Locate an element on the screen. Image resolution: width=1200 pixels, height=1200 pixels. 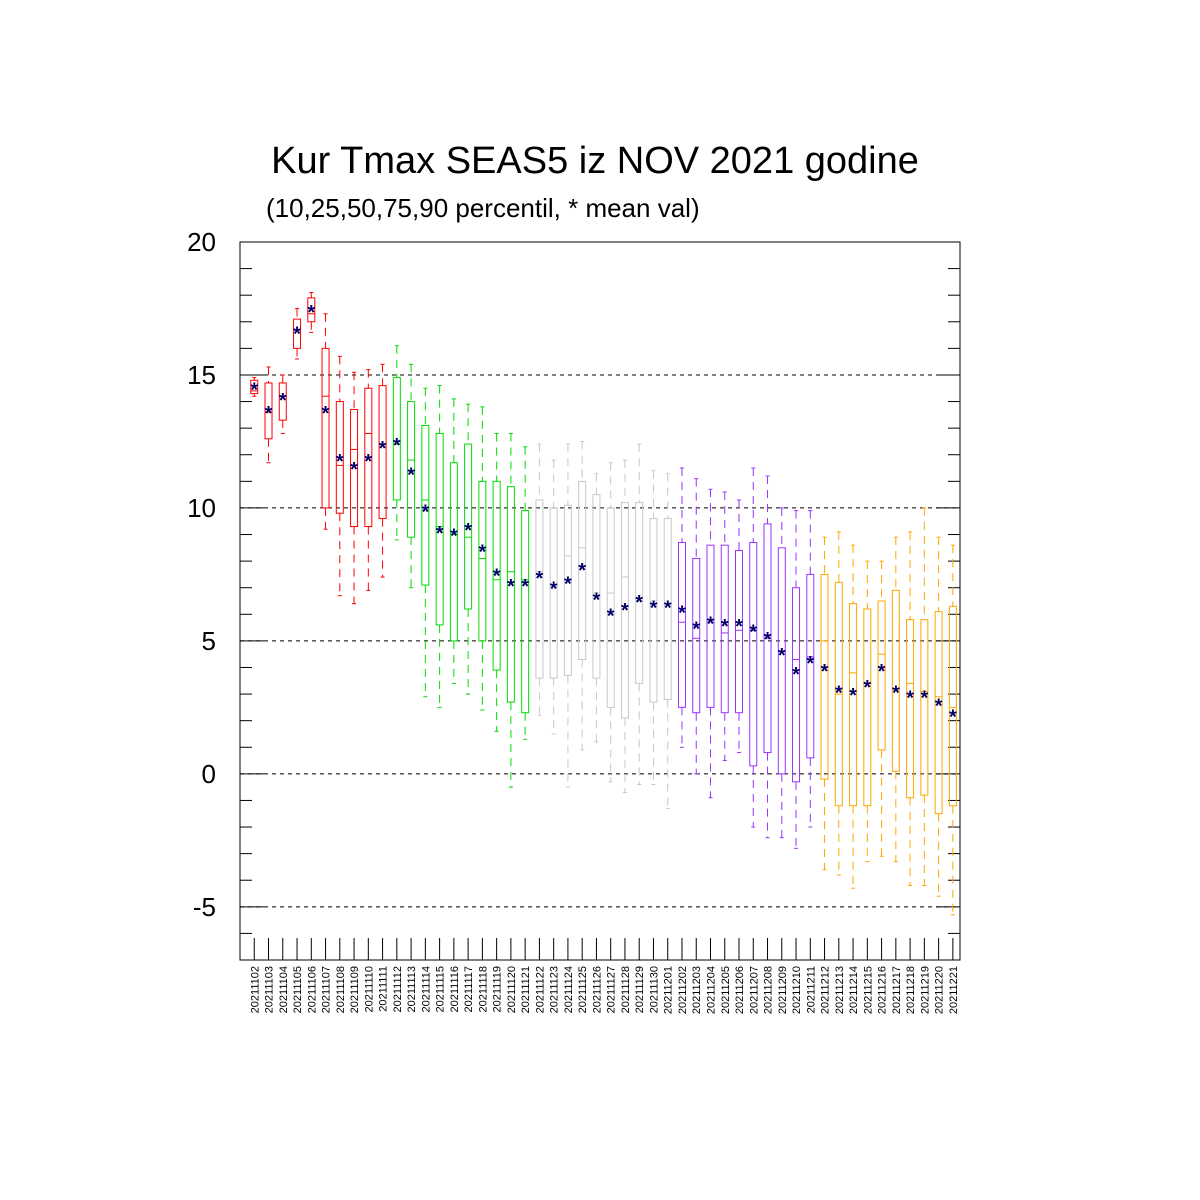
x-tick-label: 20211126 is located at coordinates (597, 989).